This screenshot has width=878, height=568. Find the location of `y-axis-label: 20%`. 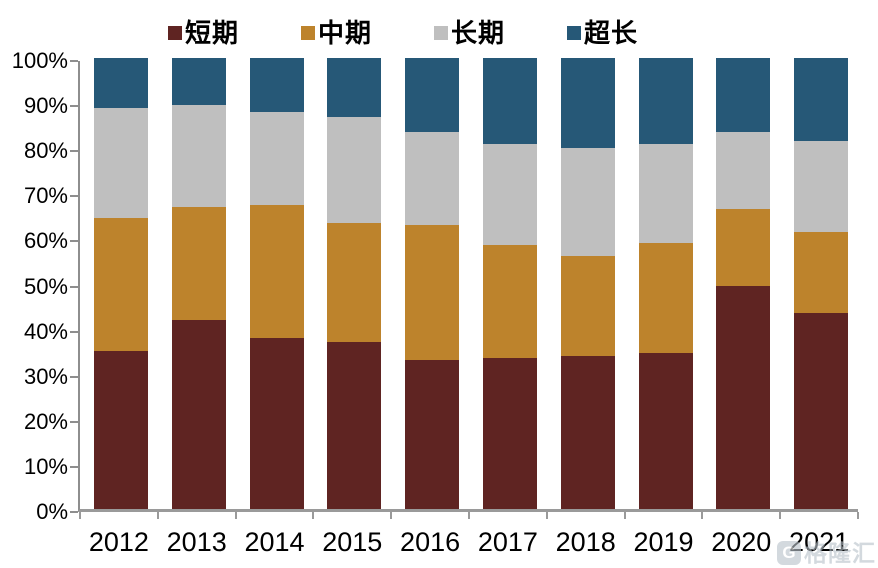

y-axis-label: 20% is located at coordinates (45, 421).